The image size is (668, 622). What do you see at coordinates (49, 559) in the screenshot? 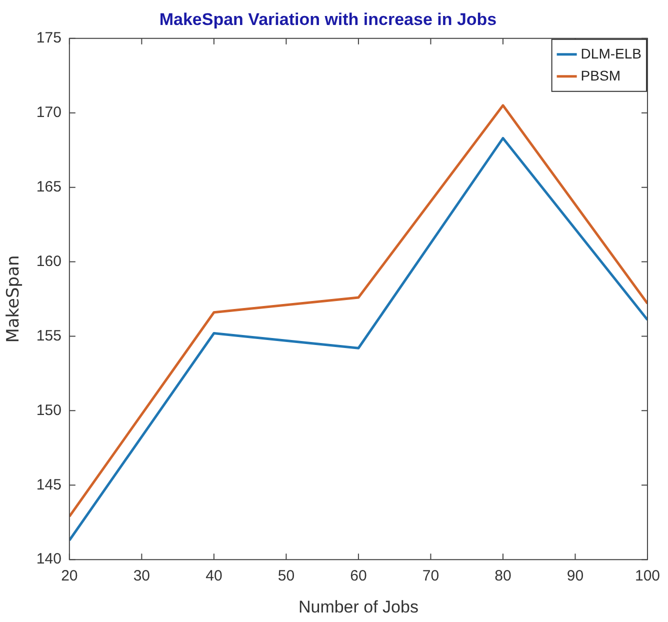
I see `y-tick-label: 140` at bounding box center [49, 559].